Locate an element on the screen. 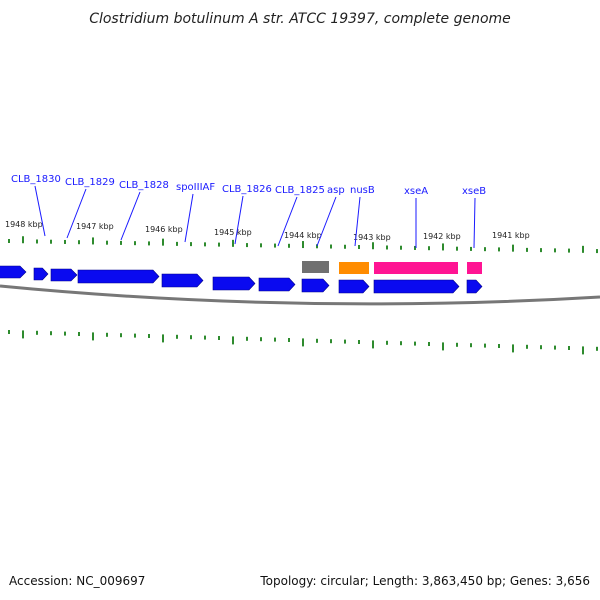  gene-label: CLB_1830 is located at coordinates (36, 179).